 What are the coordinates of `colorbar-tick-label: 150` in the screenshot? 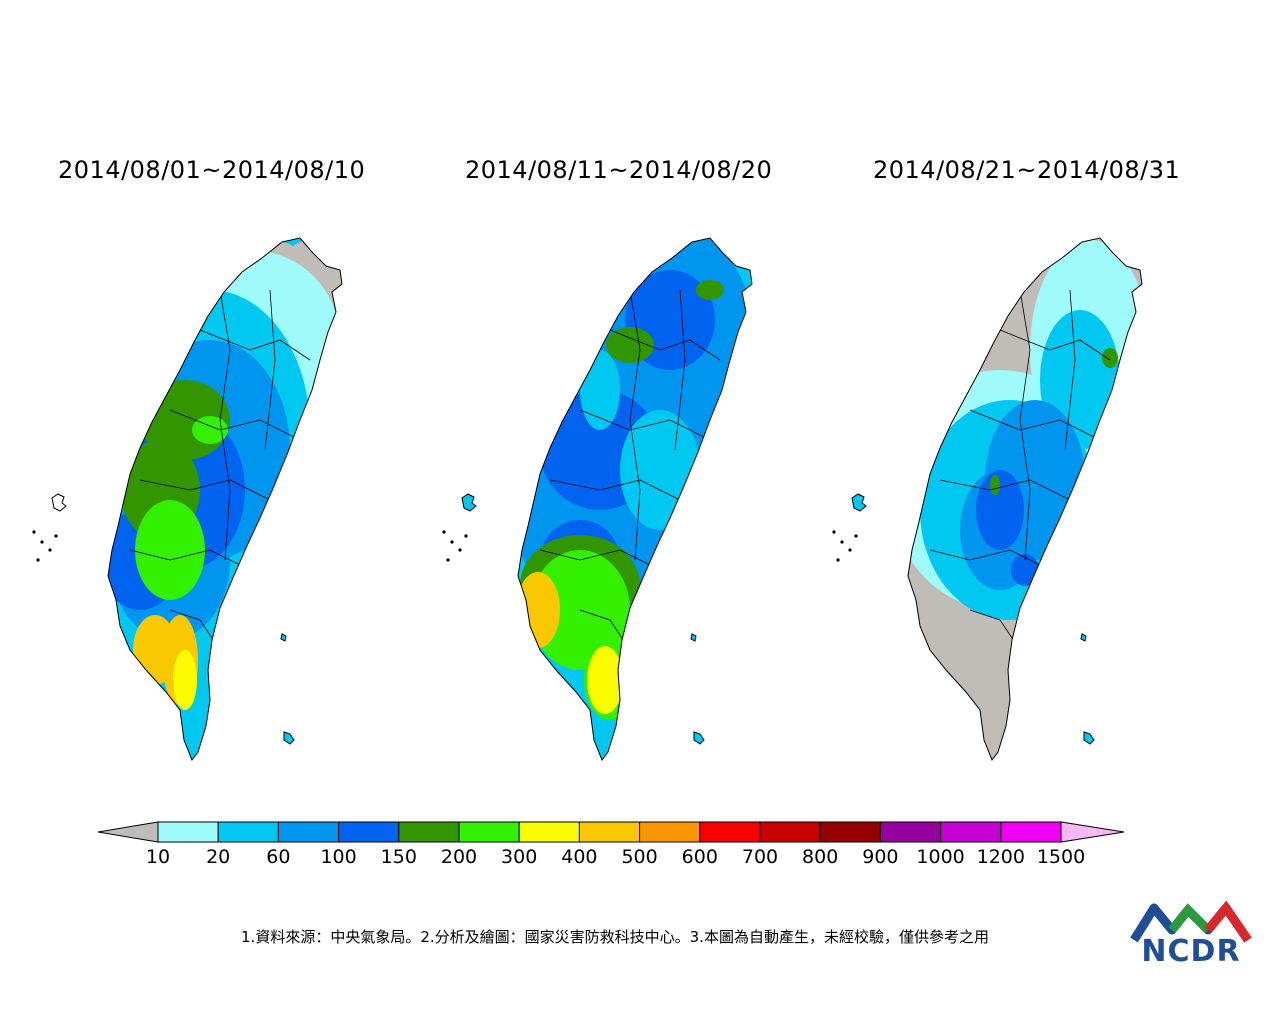 It's located at (398, 857).